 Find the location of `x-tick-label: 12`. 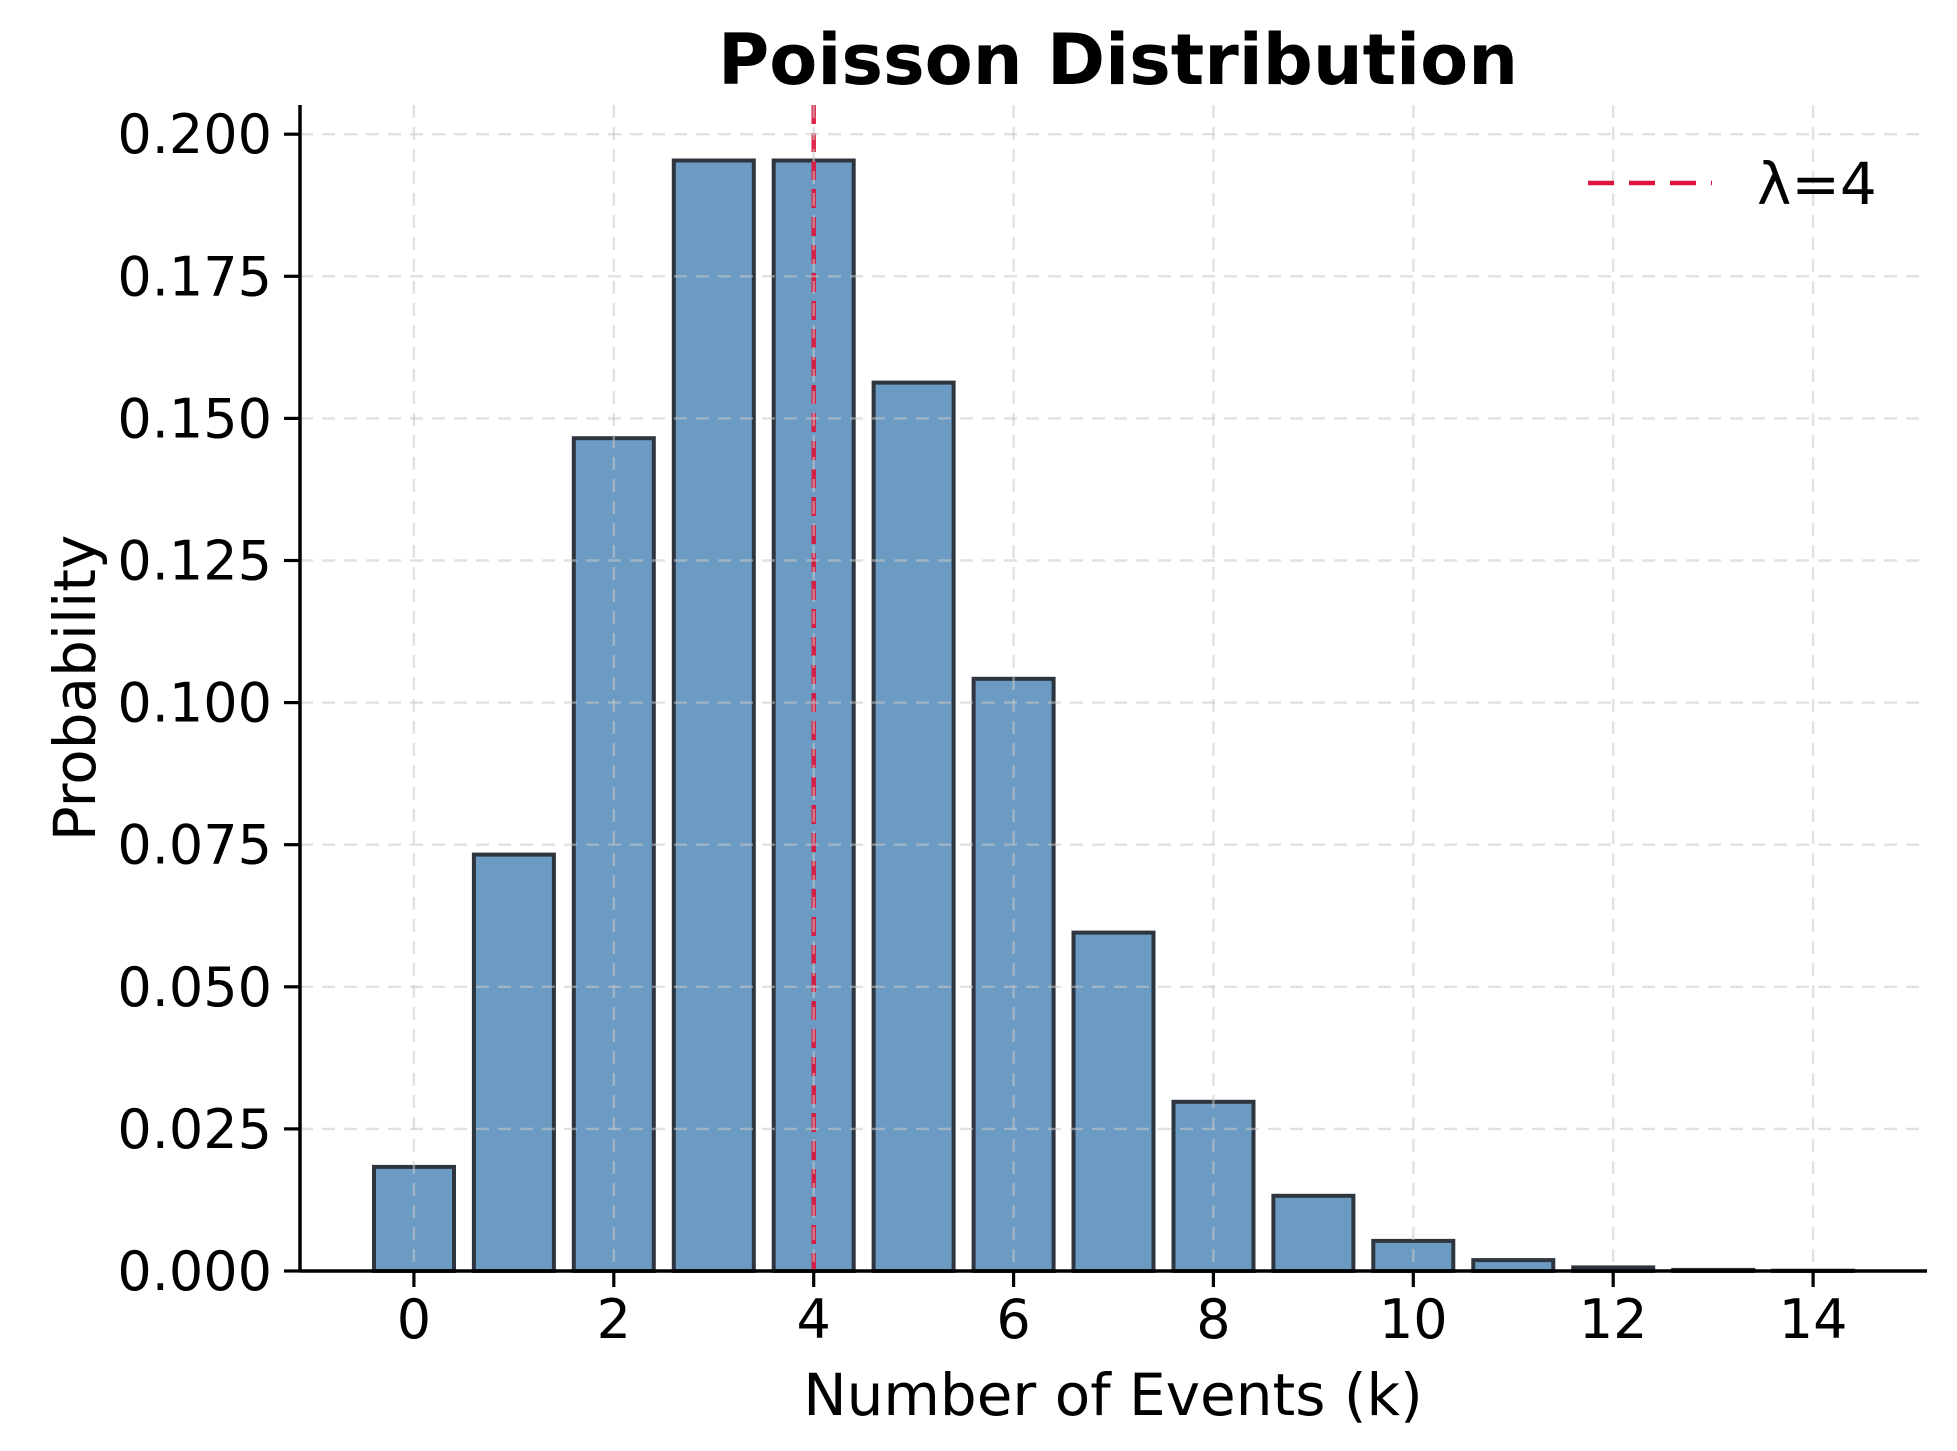

x-tick-label: 12 is located at coordinates (1613, 1319).